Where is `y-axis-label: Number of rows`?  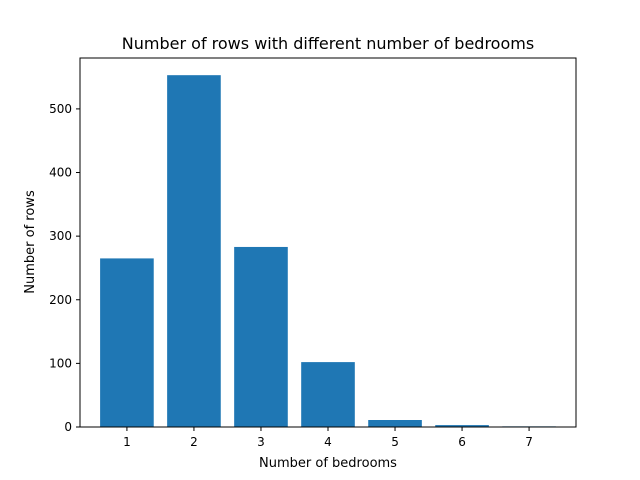
y-axis-label: Number of rows is located at coordinates (30, 242).